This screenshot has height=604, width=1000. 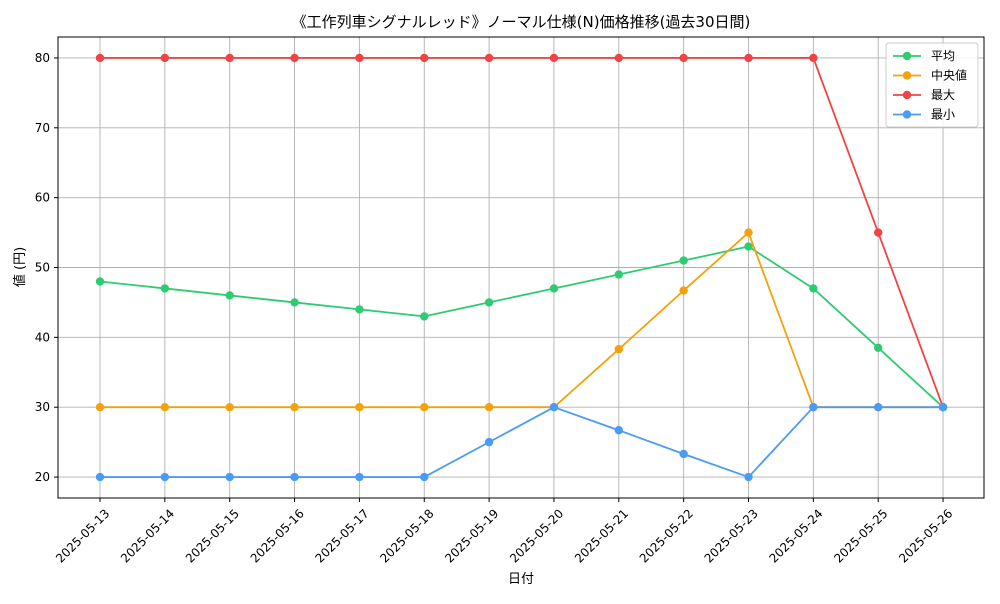 What do you see at coordinates (932, 85) in the screenshot?
I see `legend-box` at bounding box center [932, 85].